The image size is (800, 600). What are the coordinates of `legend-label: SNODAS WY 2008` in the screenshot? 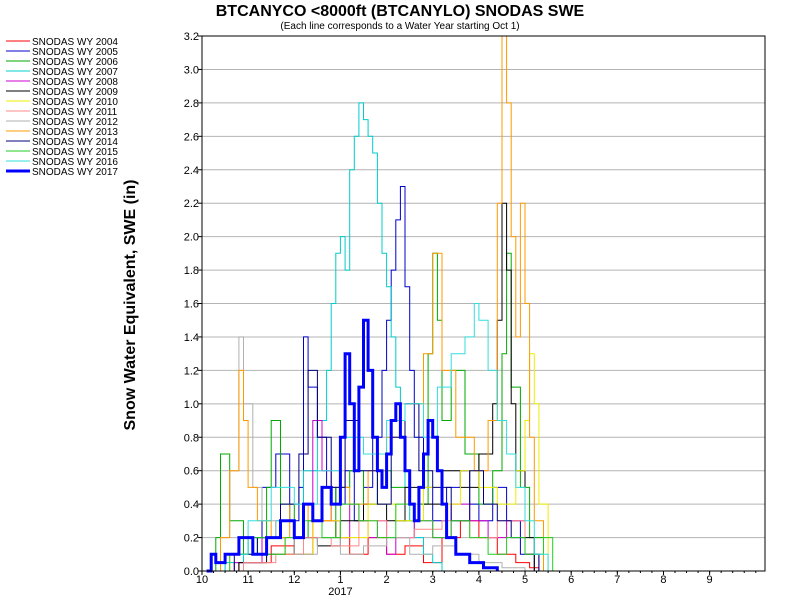 It's located at (75, 82).